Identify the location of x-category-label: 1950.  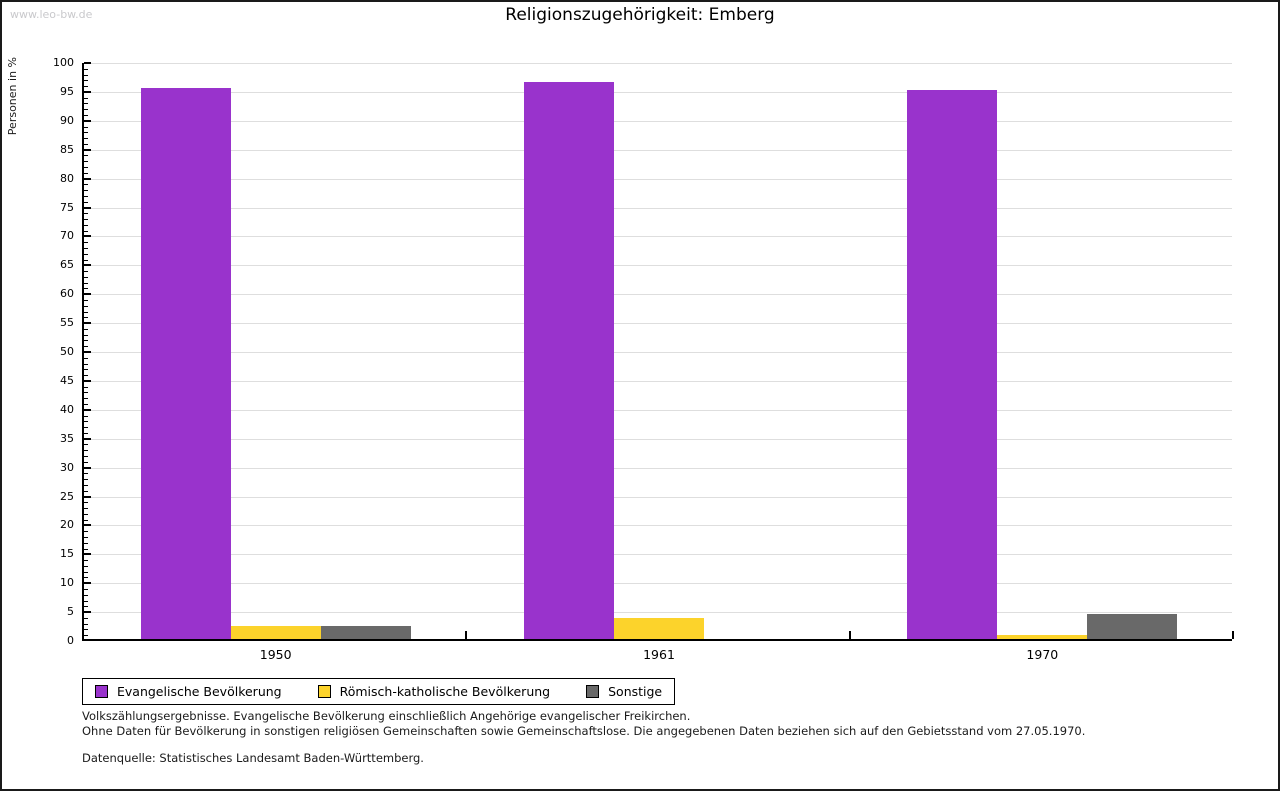
(275, 654).